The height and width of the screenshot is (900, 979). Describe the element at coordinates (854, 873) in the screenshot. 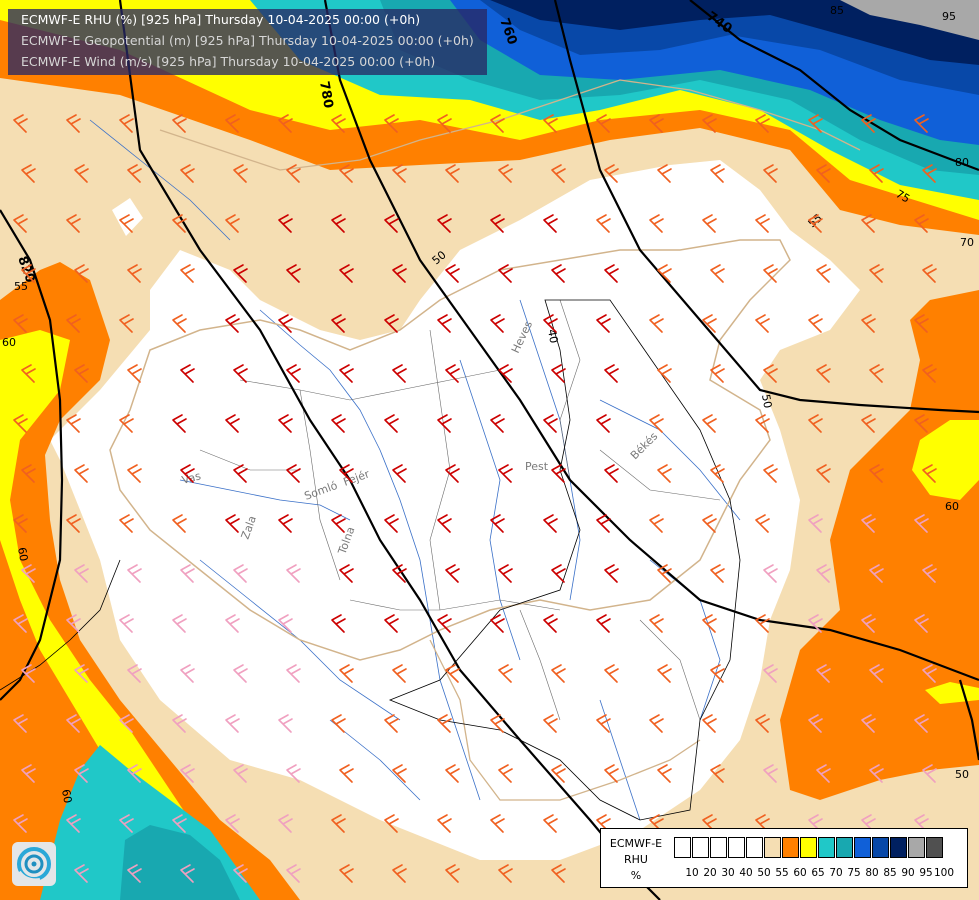

I see `legend-tick-label: 75` at that location.